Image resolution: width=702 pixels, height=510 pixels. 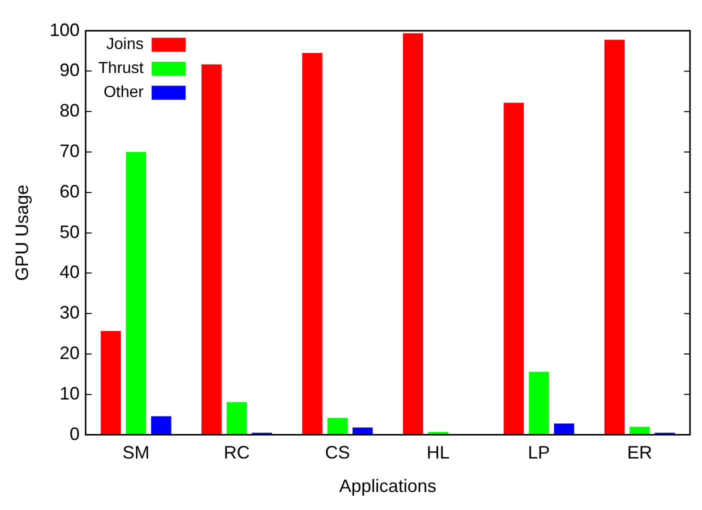 What do you see at coordinates (70, 70) in the screenshot?
I see `y-tick-label: 90` at bounding box center [70, 70].